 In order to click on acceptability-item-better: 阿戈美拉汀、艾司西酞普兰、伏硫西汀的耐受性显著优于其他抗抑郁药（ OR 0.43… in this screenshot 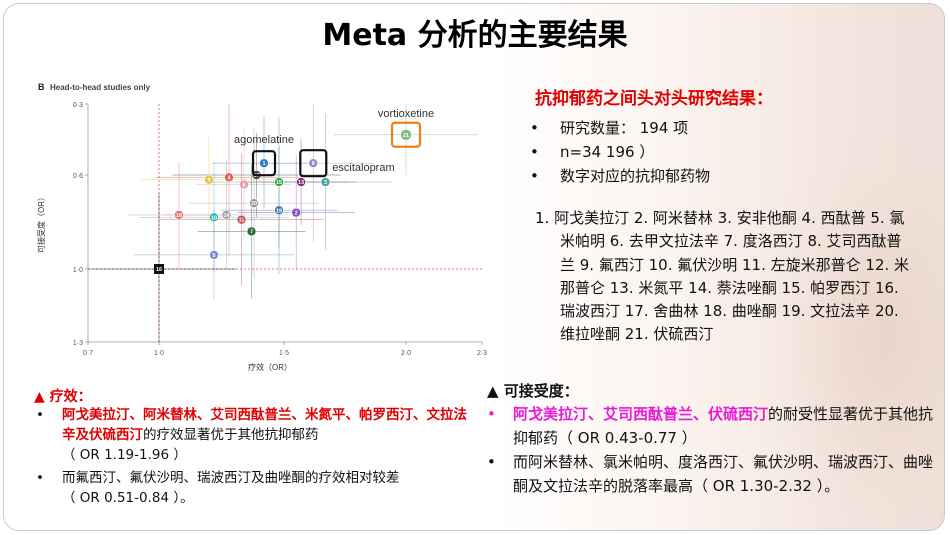, I will do `click(713, 426)`.